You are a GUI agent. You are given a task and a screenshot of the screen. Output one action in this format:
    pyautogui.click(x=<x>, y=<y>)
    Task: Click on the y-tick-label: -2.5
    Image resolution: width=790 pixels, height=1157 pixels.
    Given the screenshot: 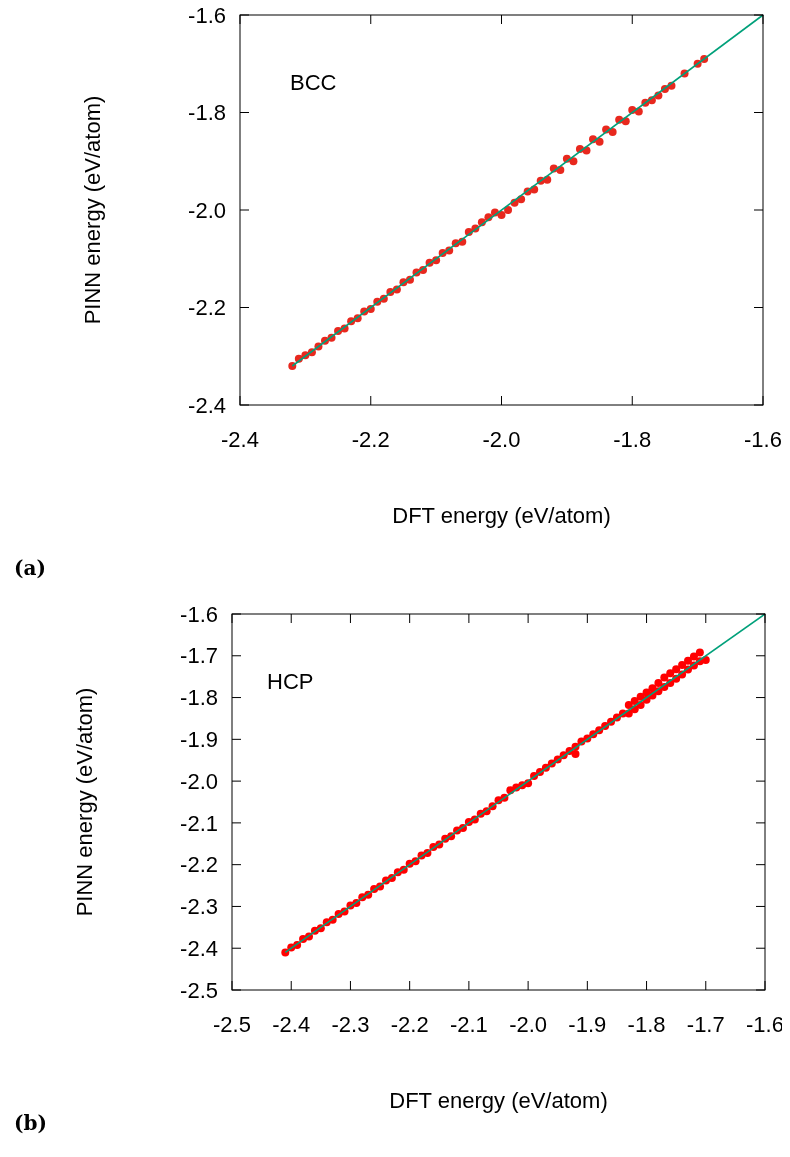 What is the action you would take?
    pyautogui.click(x=199, y=990)
    